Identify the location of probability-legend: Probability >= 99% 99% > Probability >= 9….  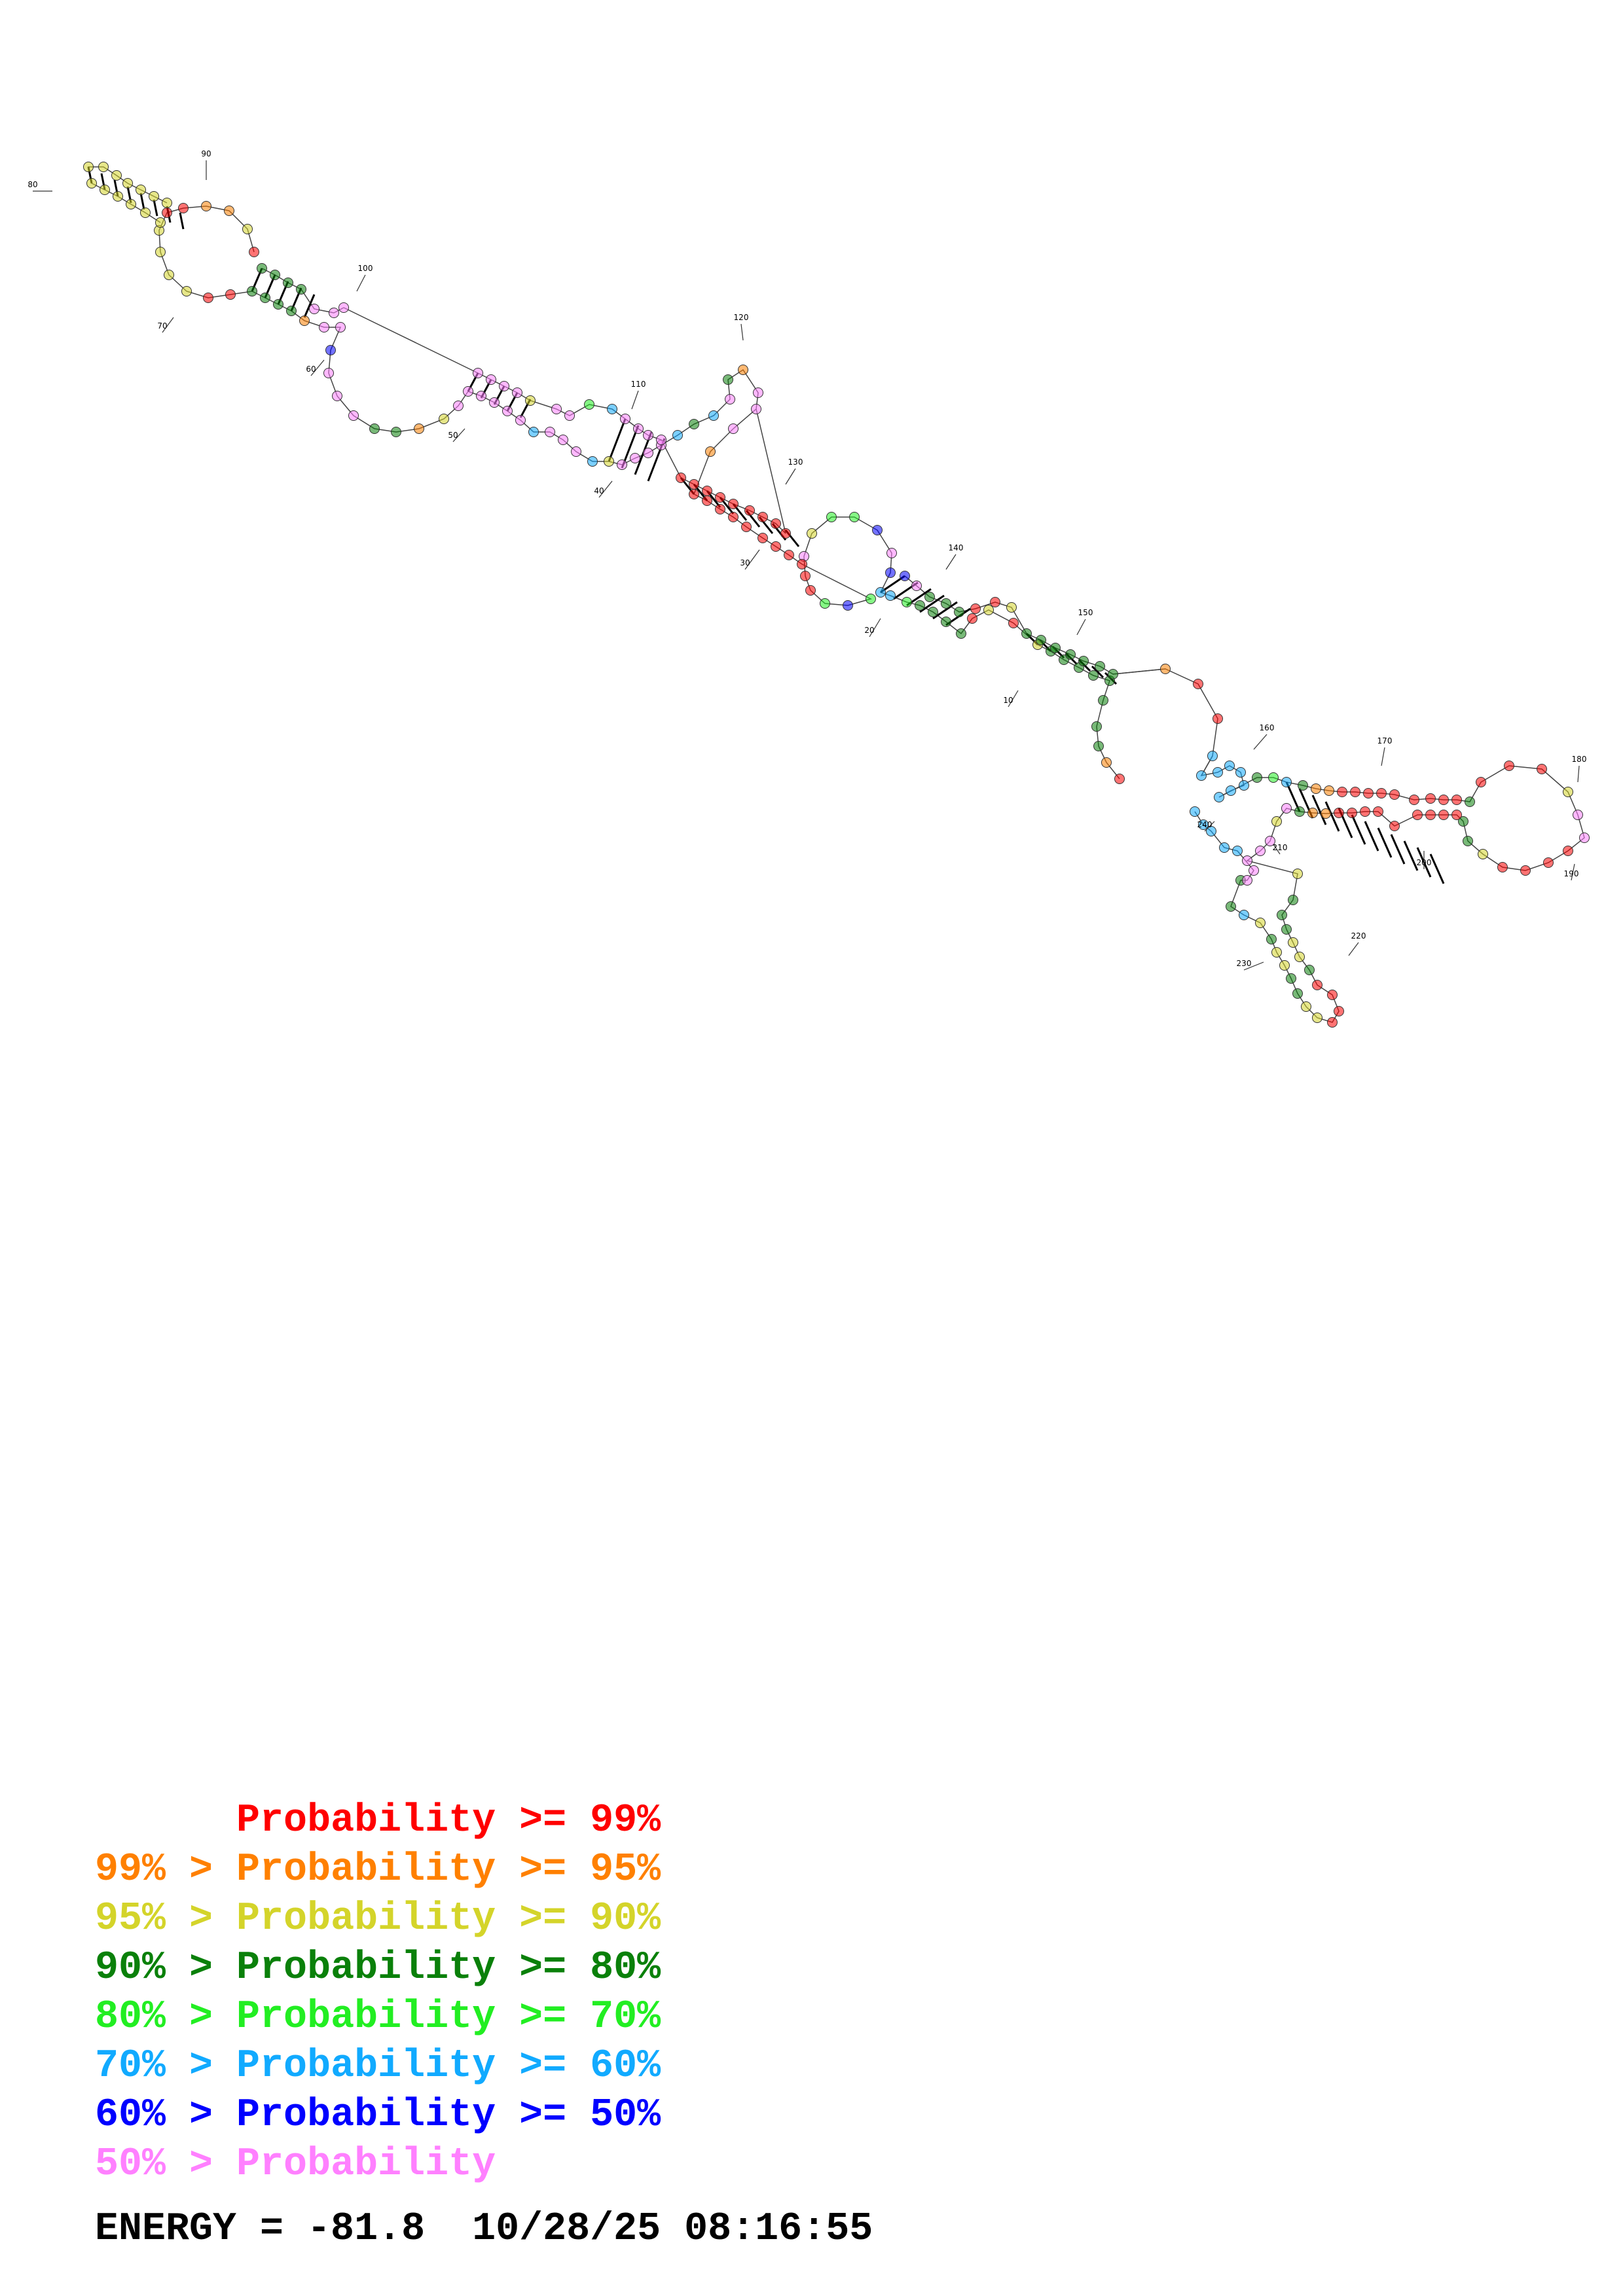
(378, 1993).